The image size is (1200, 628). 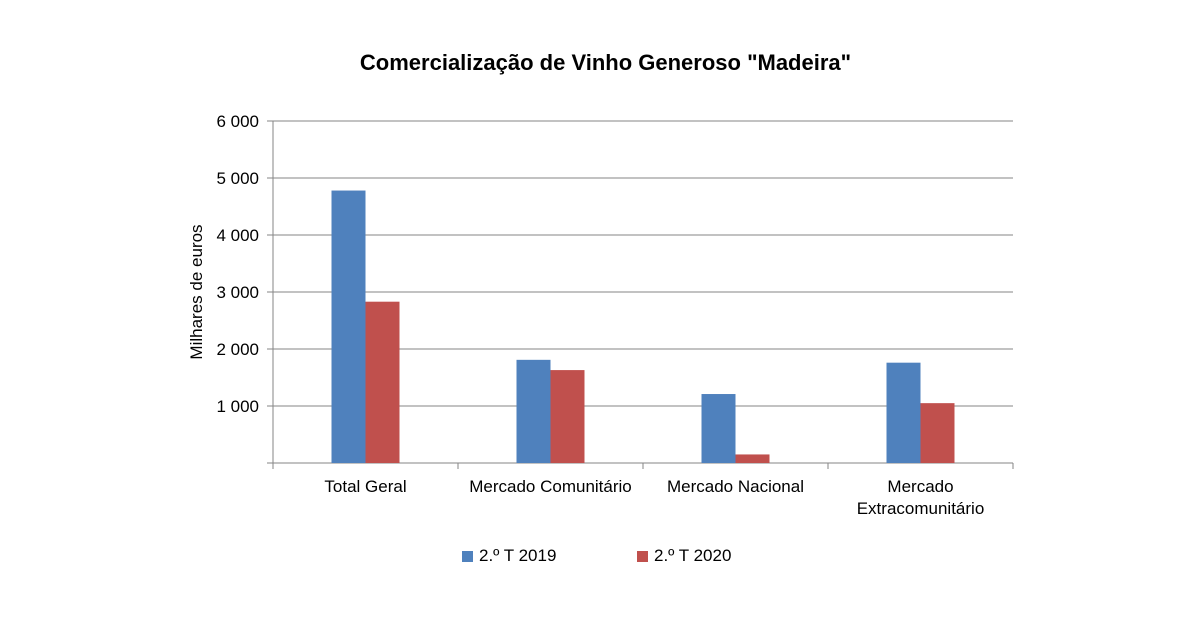 I want to click on legend-item-2019: 2.º T 2019, so click(x=509, y=556).